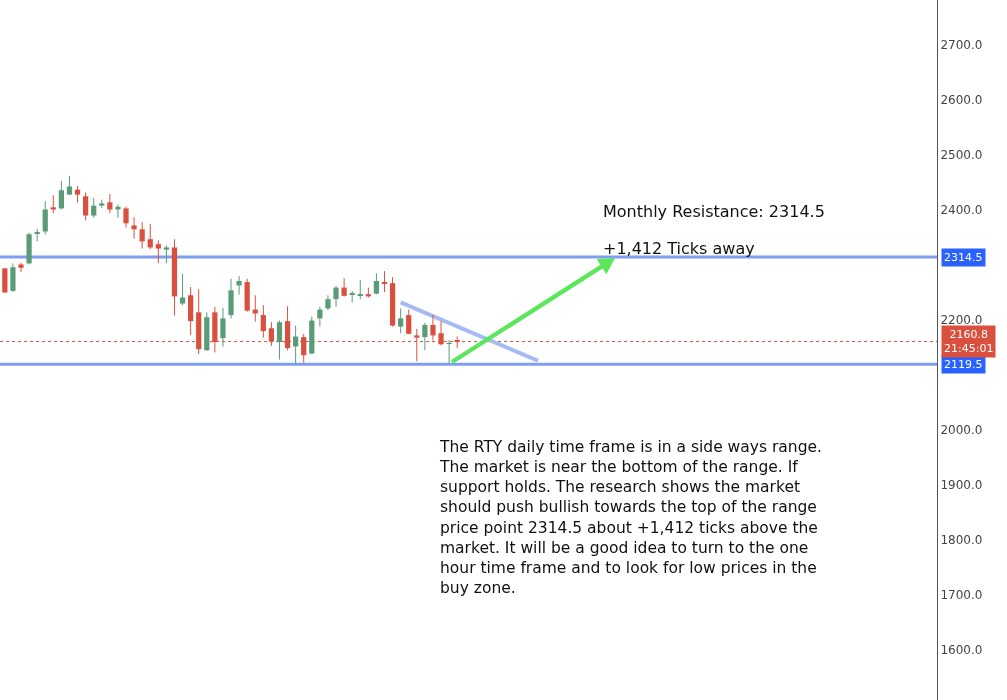 Image resolution: width=1007 pixels, height=700 pixels. Describe the element at coordinates (969, 342) in the screenshot. I see `ref-line-label: 2160.8 21:45:01` at that location.